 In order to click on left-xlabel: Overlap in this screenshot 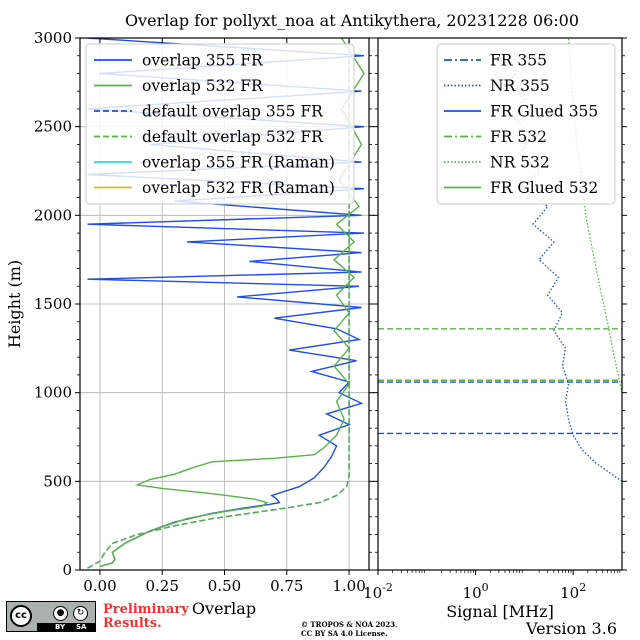, I will do `click(224, 608)`.